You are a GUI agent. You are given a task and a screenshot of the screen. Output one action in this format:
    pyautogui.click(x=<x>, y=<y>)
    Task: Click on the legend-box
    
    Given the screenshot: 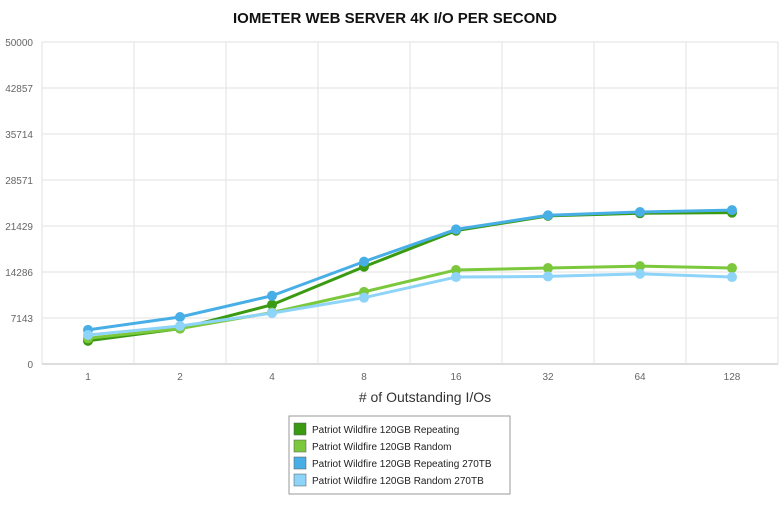 What is the action you would take?
    pyautogui.click(x=399, y=455)
    